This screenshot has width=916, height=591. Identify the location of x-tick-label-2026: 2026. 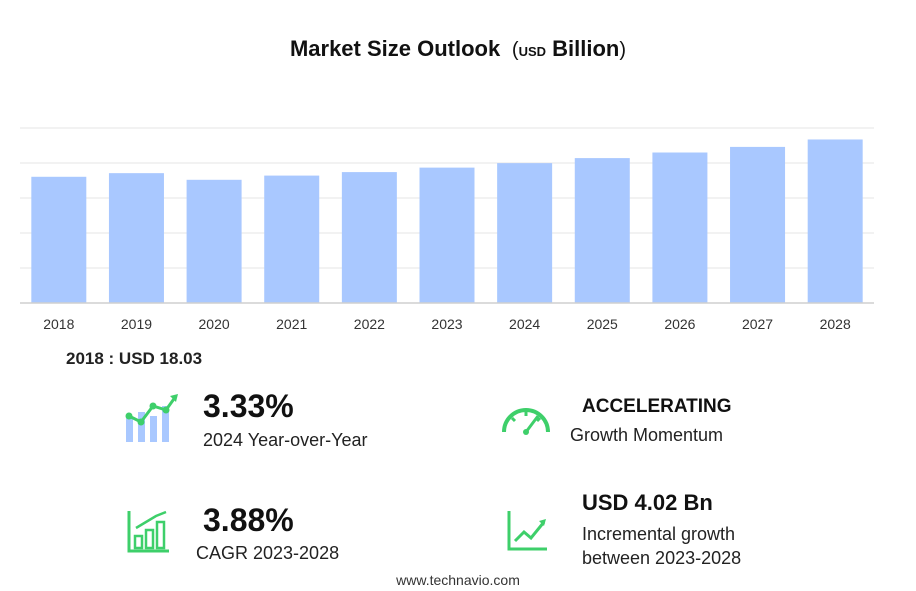
(679, 324).